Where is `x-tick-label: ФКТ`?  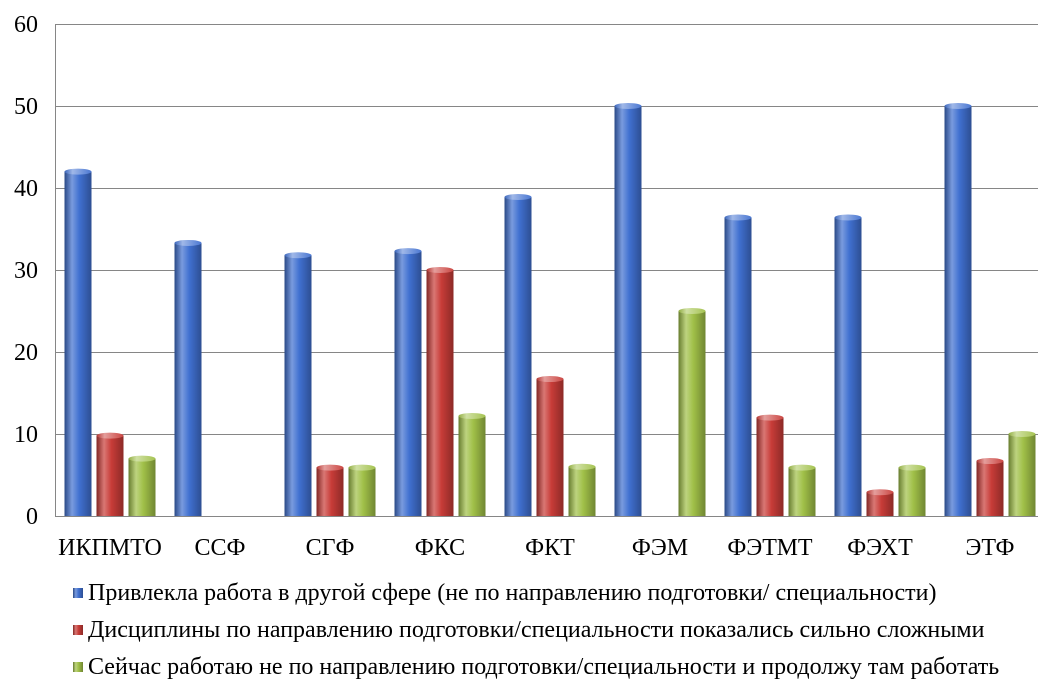 x-tick-label: ФКТ is located at coordinates (550, 548).